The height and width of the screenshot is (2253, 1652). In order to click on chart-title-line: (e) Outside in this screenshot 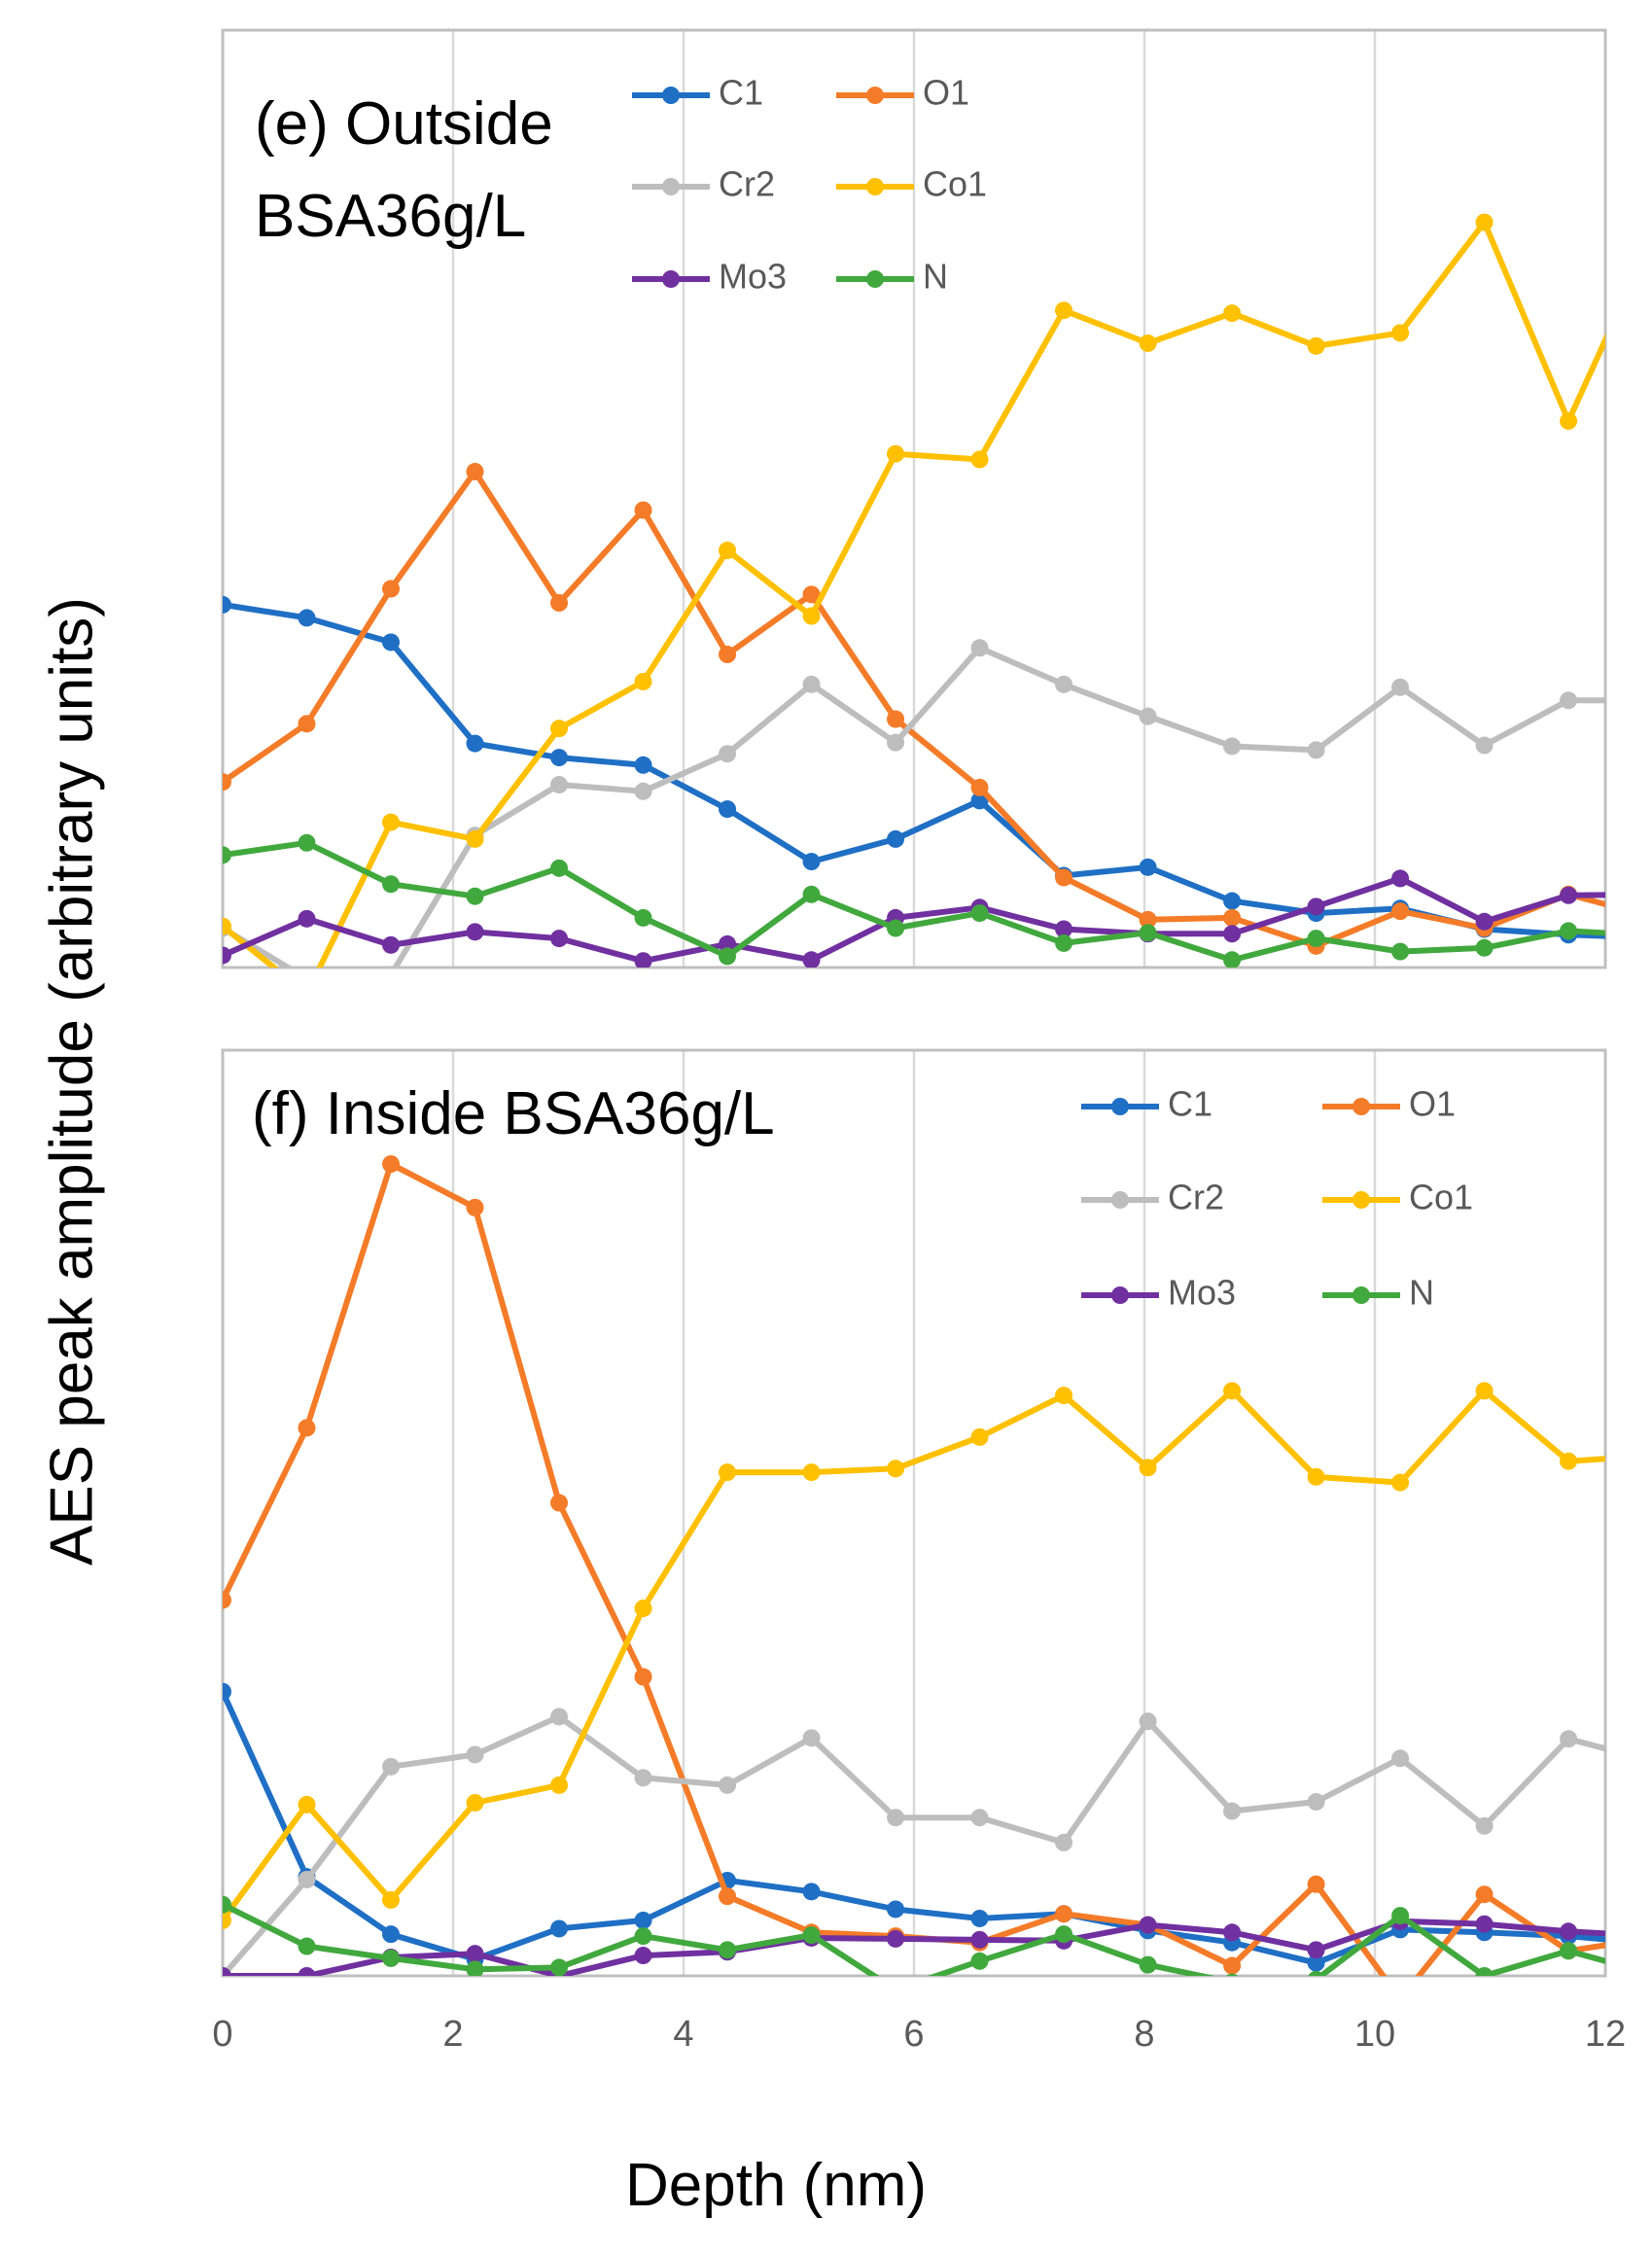, I will do `click(404, 124)`.